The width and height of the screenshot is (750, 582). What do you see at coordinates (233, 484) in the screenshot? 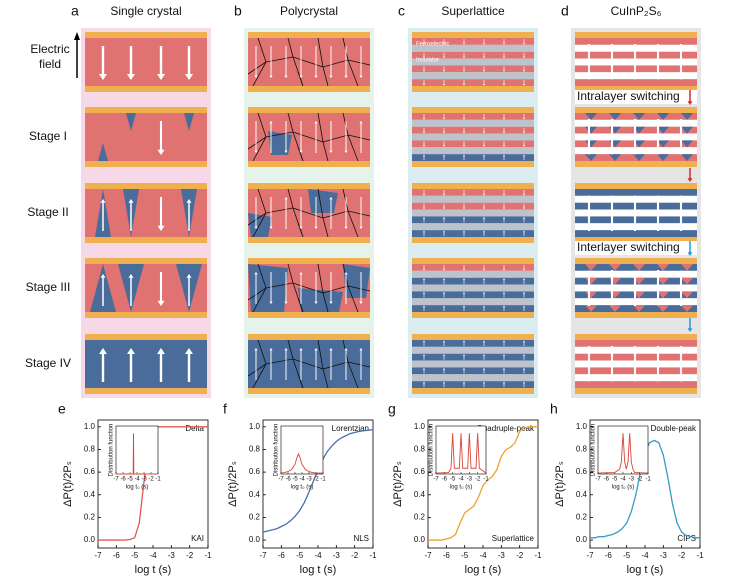
I see `y-axis-label: ΔP(t)/2Pₛ` at bounding box center [233, 484].